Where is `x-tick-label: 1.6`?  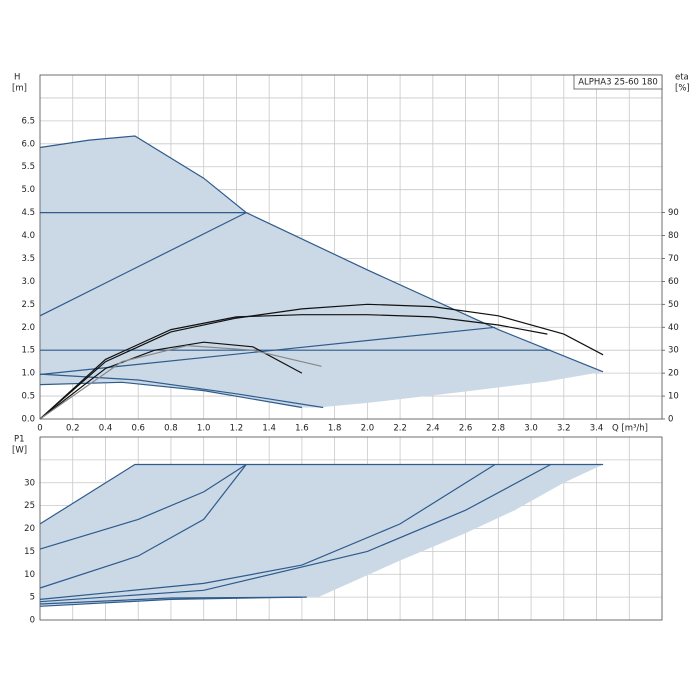 x-tick-label: 1.6 is located at coordinates (302, 429).